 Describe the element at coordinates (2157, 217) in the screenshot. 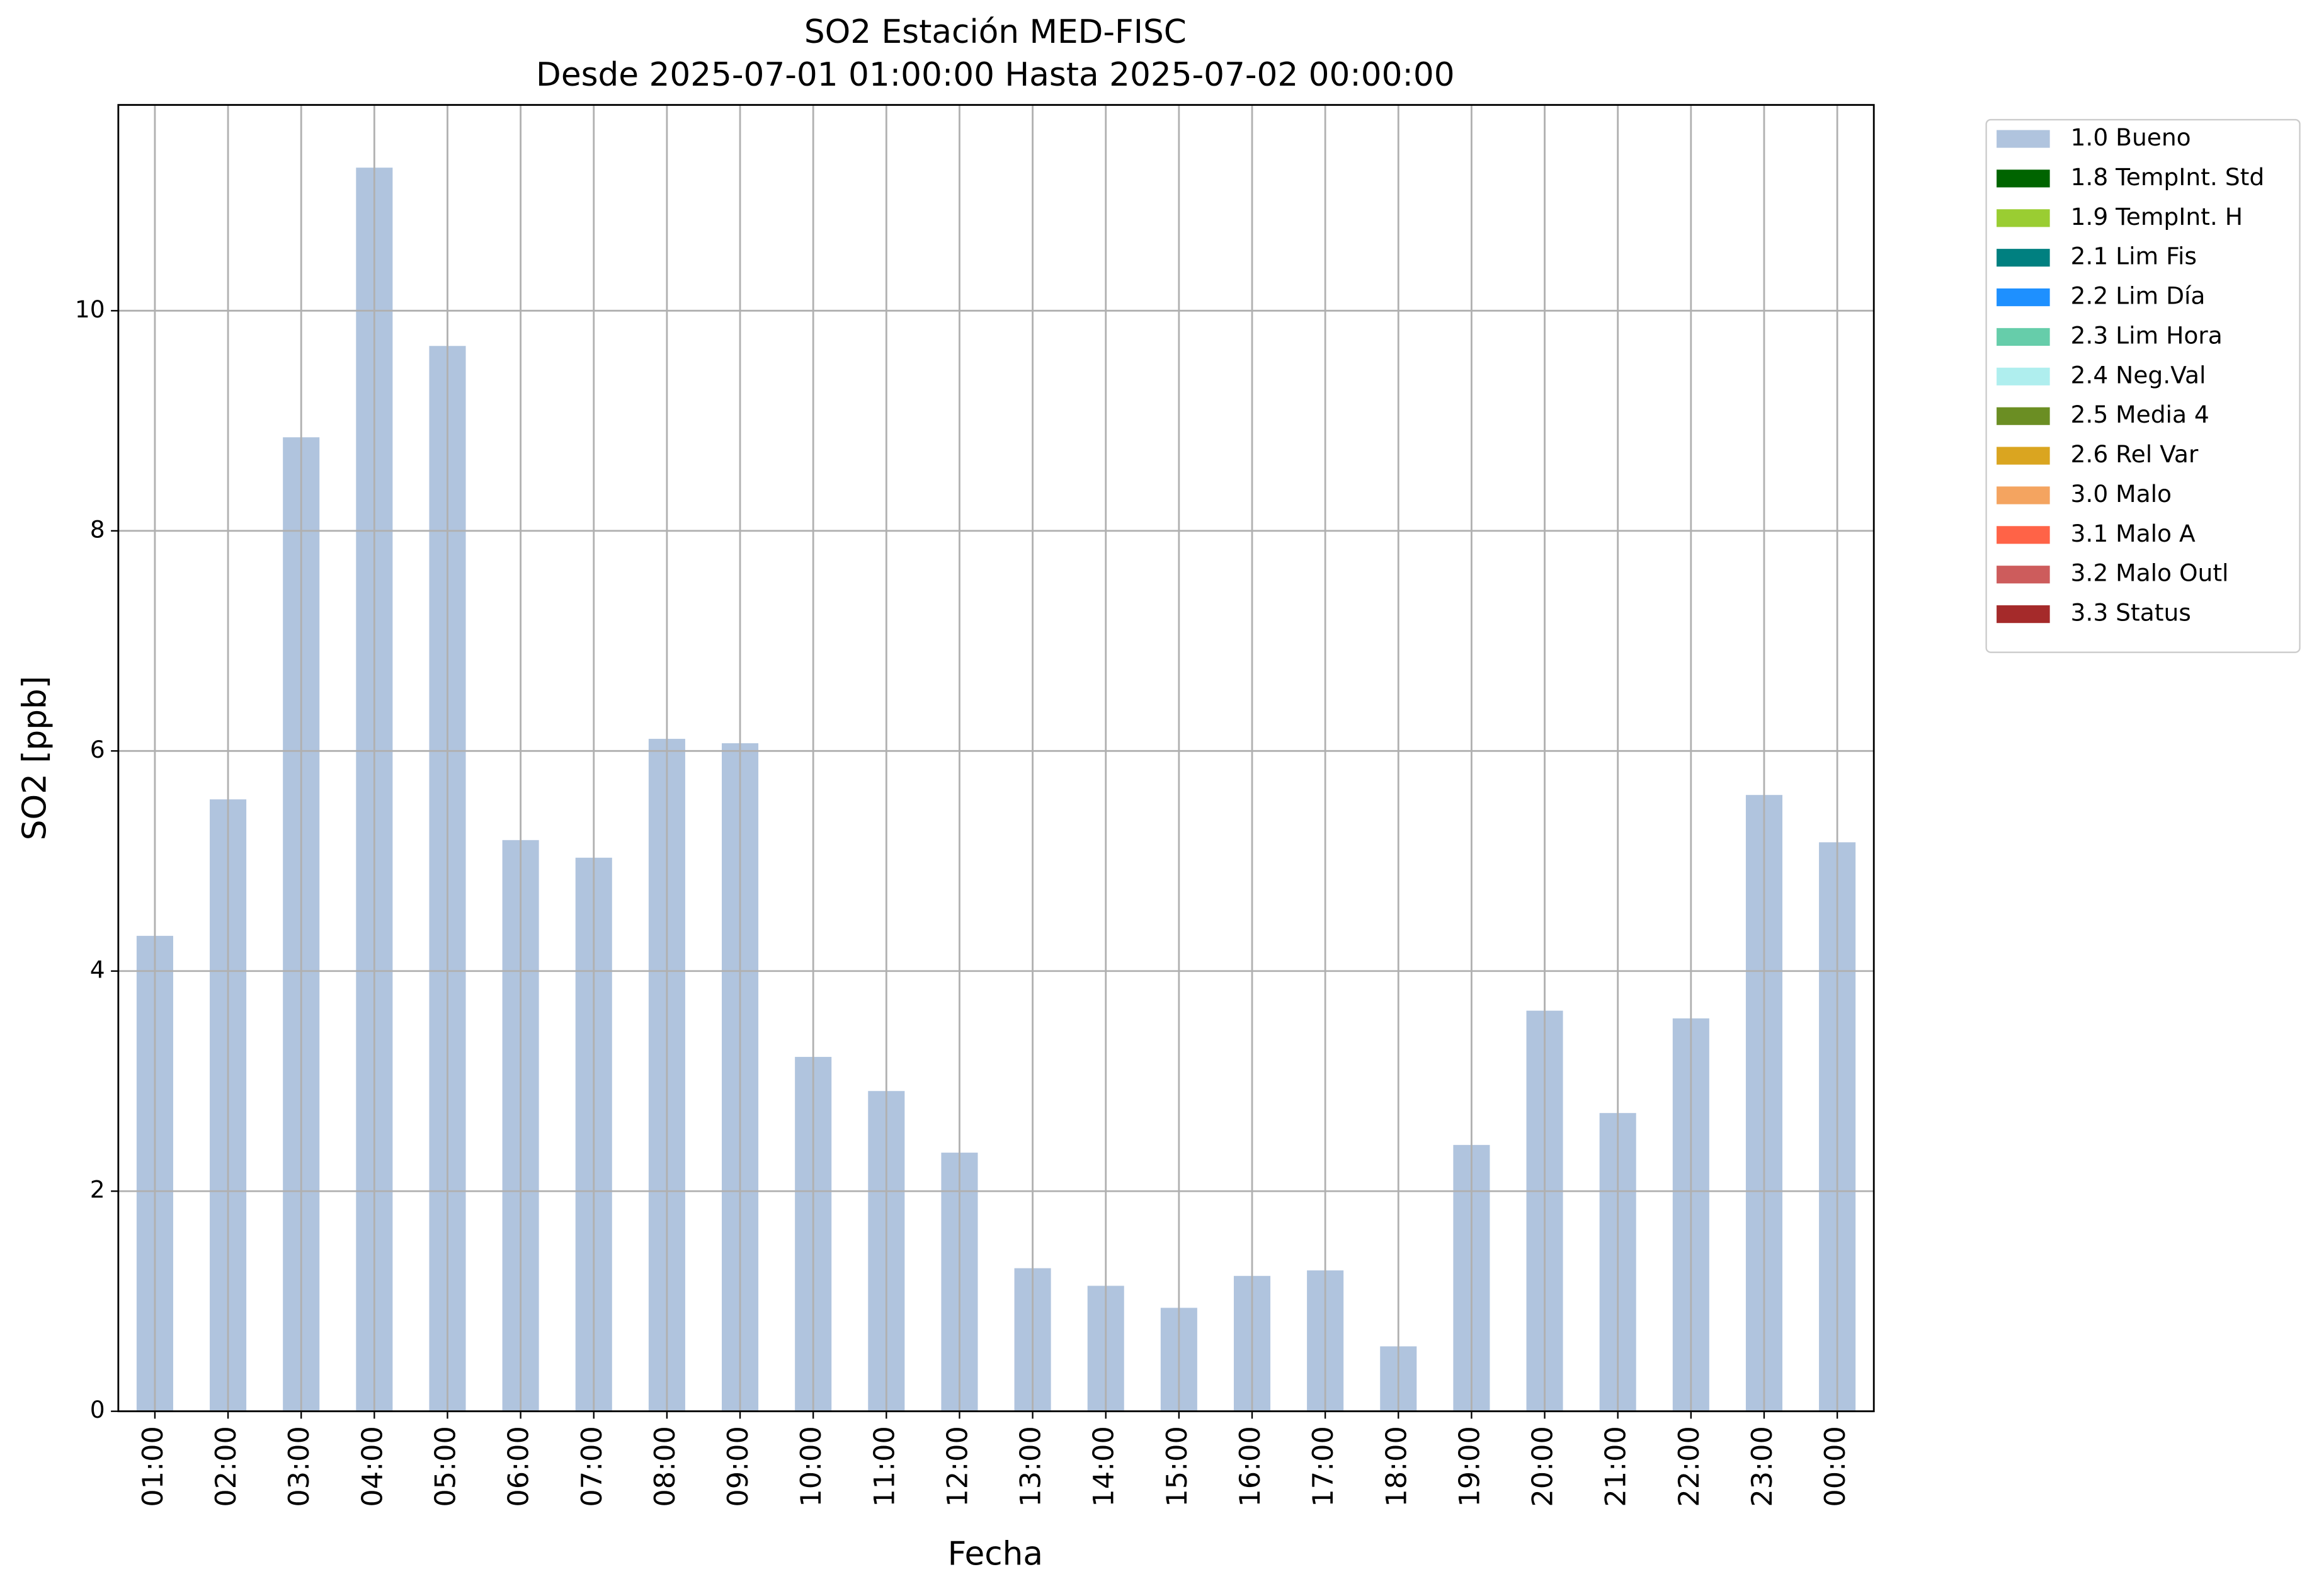

I see `legend-label: 1.9 TempInt. H` at that location.